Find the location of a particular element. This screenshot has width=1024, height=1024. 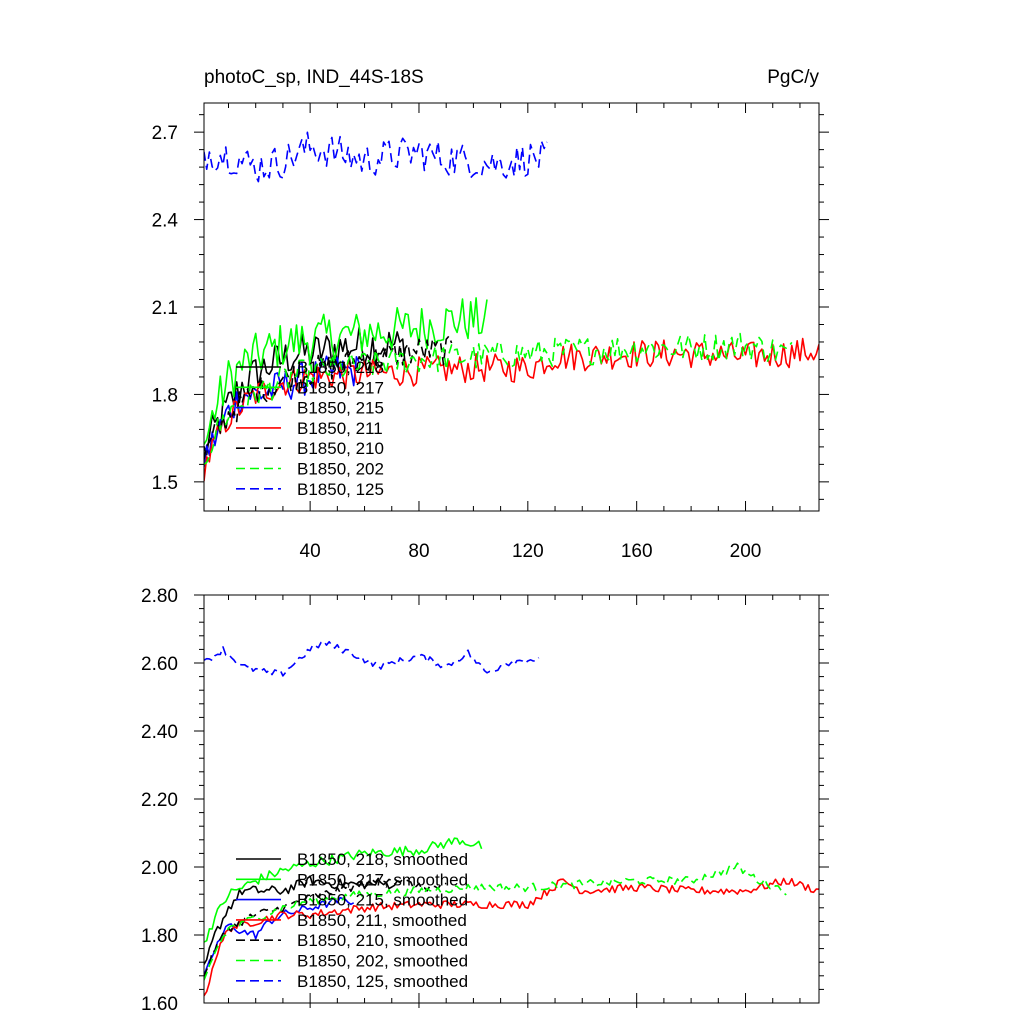

x-tick-label: 120 is located at coordinates (528, 551).